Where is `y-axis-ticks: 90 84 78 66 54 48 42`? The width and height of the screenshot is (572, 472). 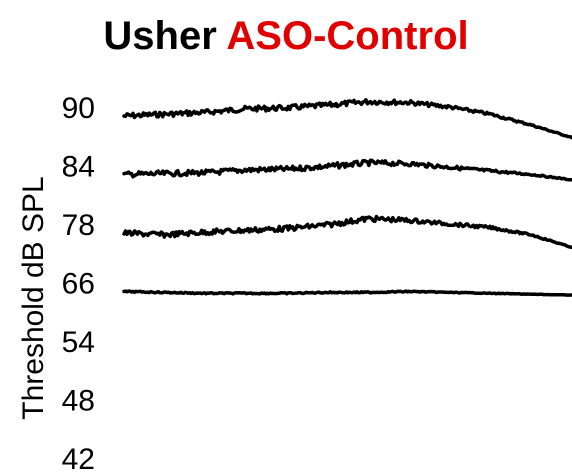
y-axis-ticks: 90 84 78 66 54 48 42 is located at coordinates (78, 282).